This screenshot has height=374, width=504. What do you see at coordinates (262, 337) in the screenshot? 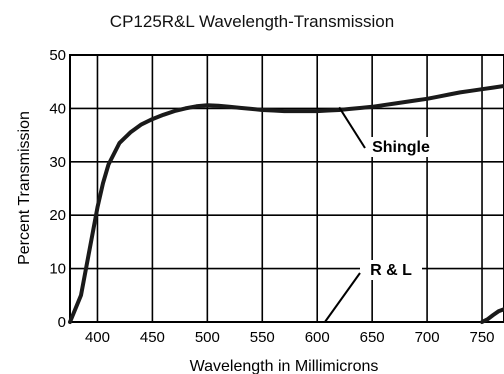
I see `x-tick-label: 550` at bounding box center [262, 337].